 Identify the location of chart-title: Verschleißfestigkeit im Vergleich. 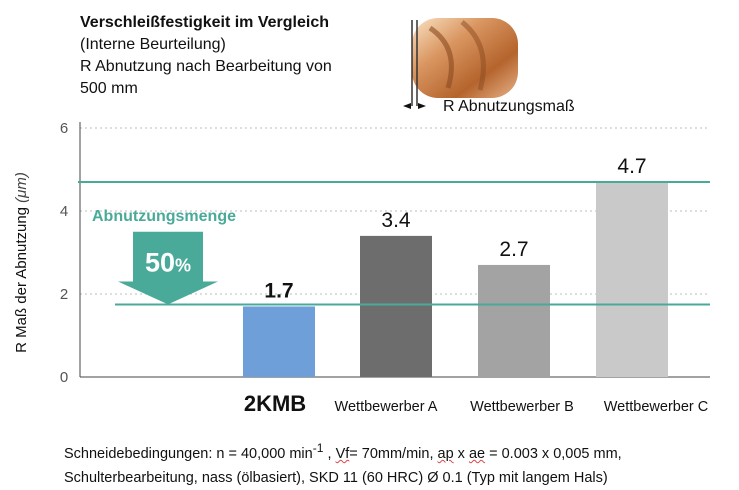
(204, 22).